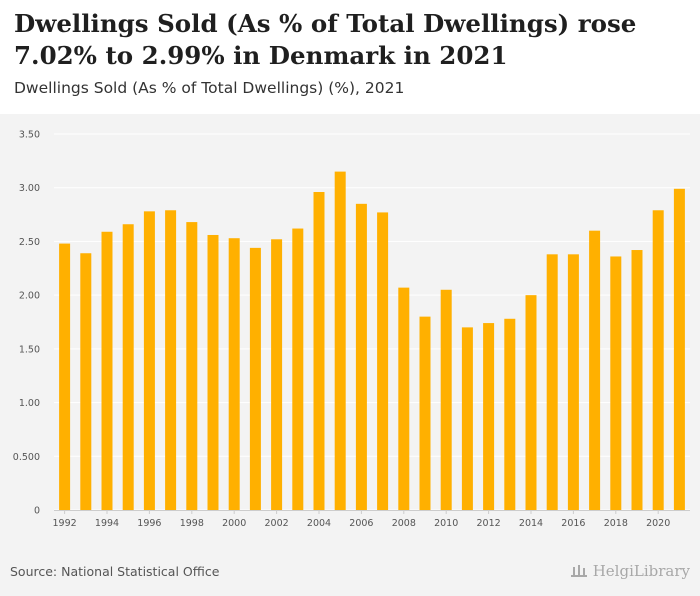 The image size is (700, 596). I want to click on bar-1999, so click(213, 372).